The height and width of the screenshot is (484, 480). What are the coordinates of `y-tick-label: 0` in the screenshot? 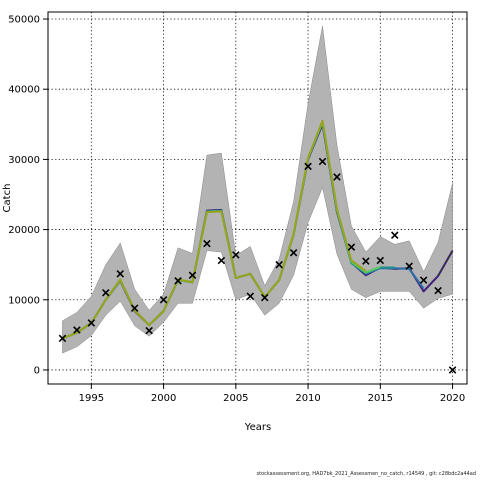 It's located at (37, 370).